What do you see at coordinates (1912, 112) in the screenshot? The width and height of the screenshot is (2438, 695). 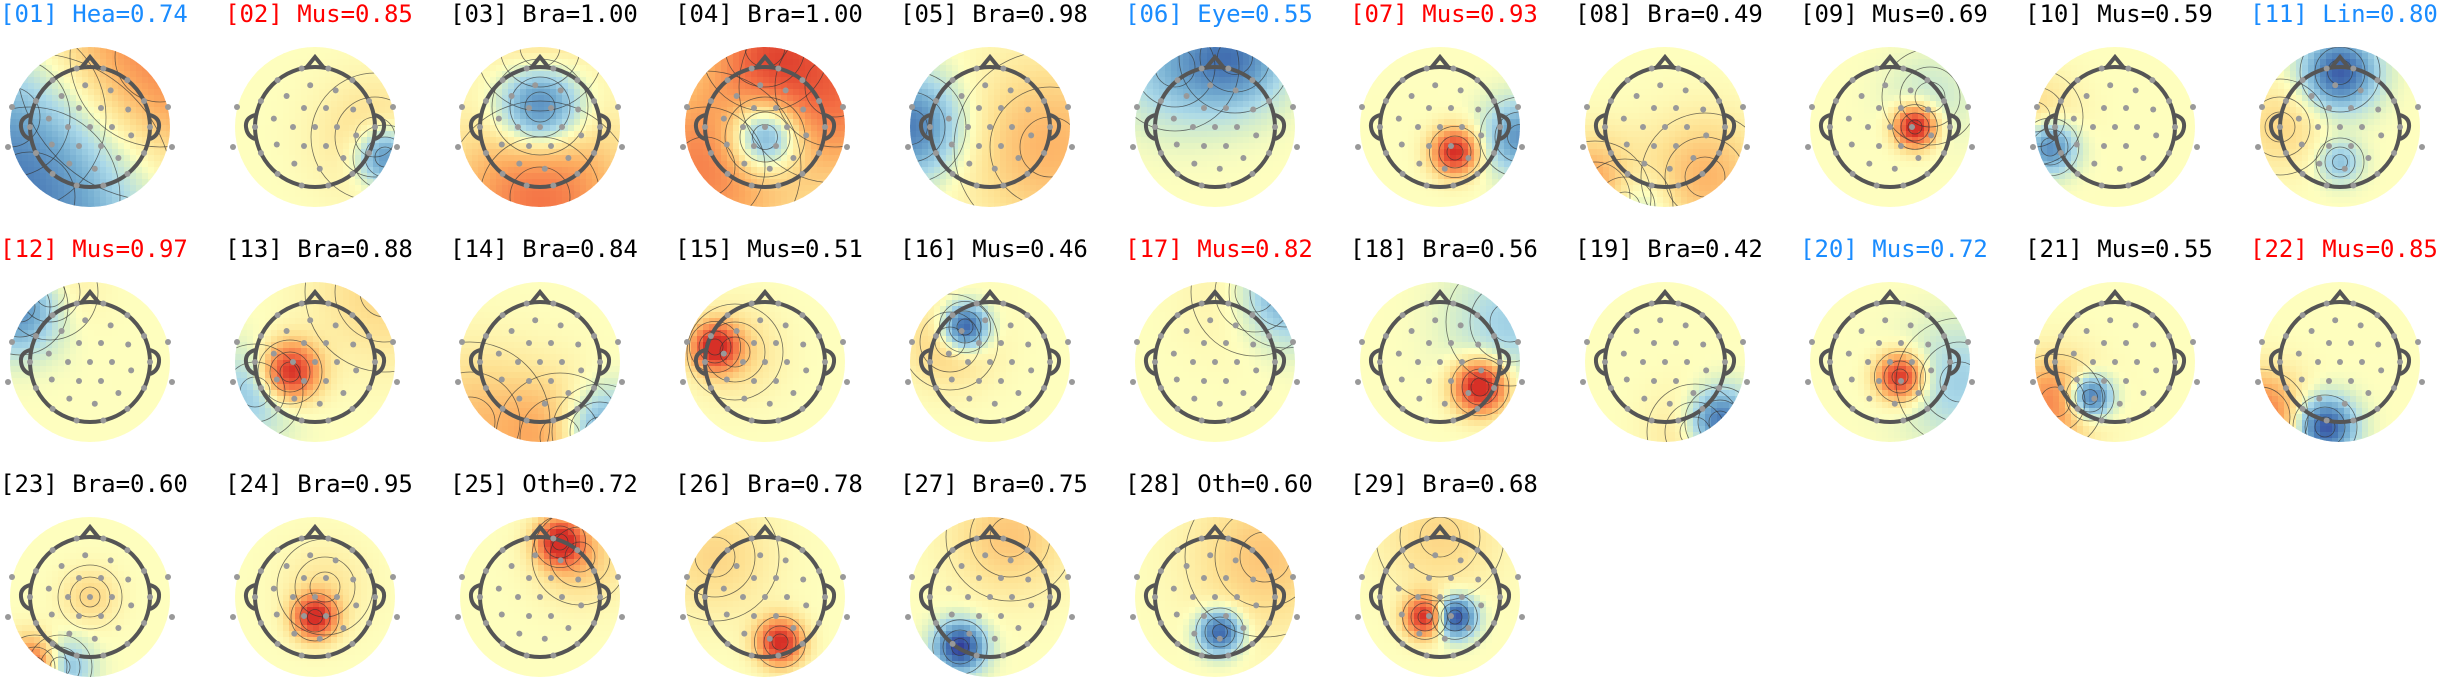 I see `topomap-cell: [09] Mus=0.69` at bounding box center [1912, 112].